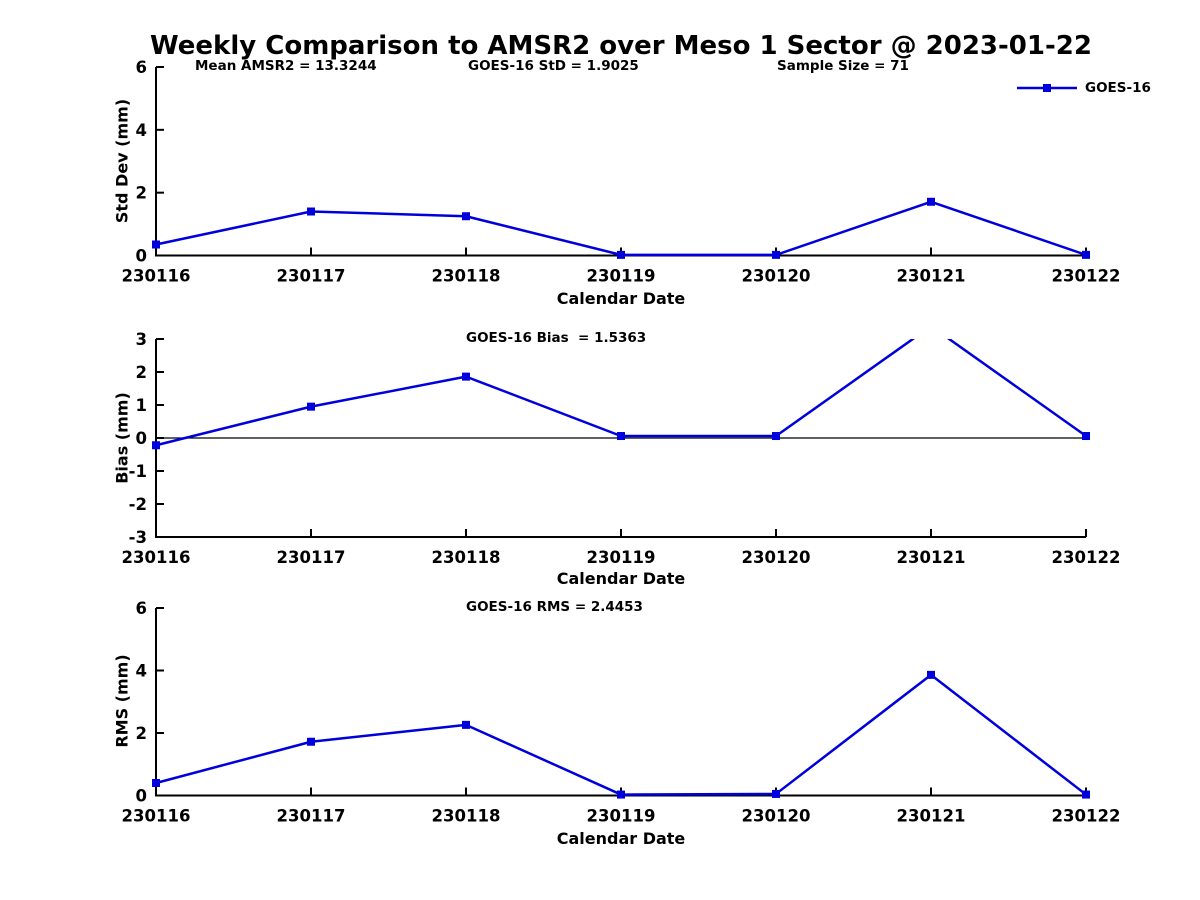 The width and height of the screenshot is (1200, 900). I want to click on annotation-goes16-std: GOES-16 StD = 1.9025, so click(553, 66).